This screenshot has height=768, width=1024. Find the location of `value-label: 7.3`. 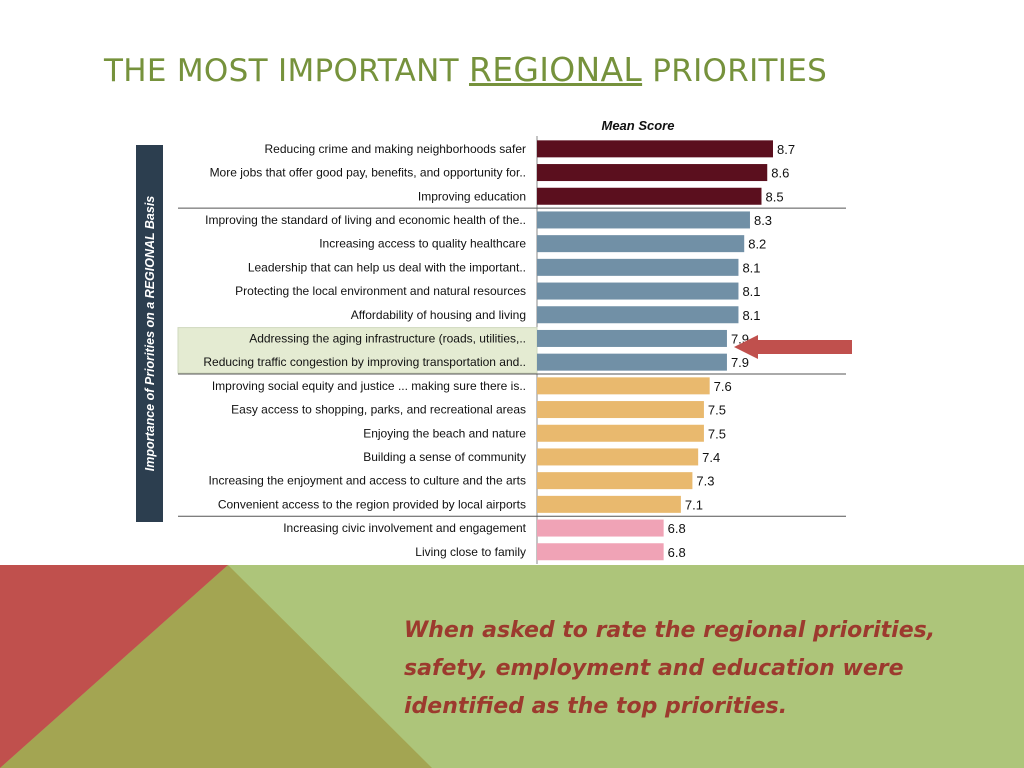

value-label: 7.3 is located at coordinates (705, 481).